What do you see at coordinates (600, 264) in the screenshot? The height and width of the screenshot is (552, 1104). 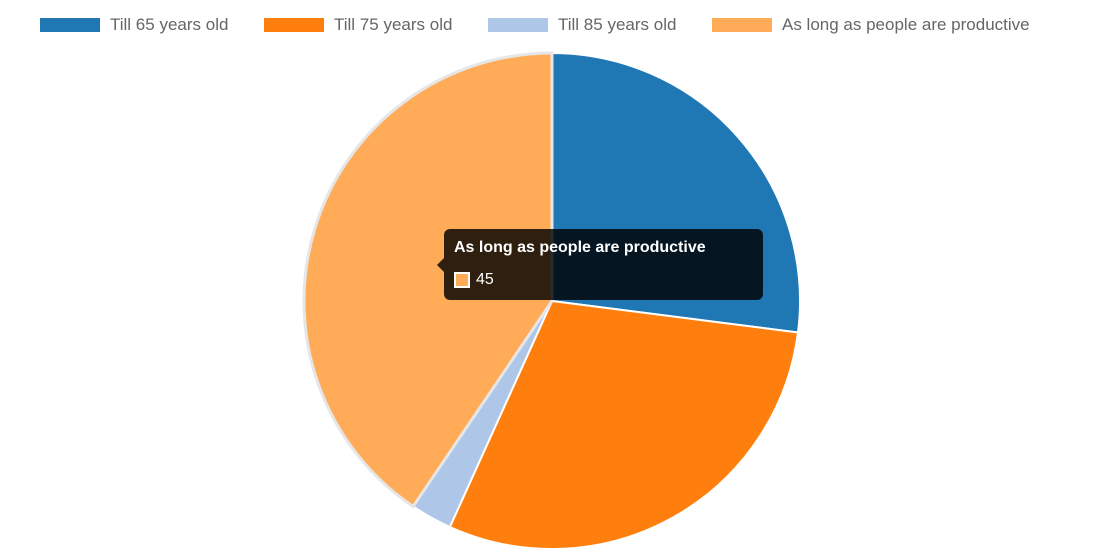 I see `tooltip: As long as people are productive 45` at bounding box center [600, 264].